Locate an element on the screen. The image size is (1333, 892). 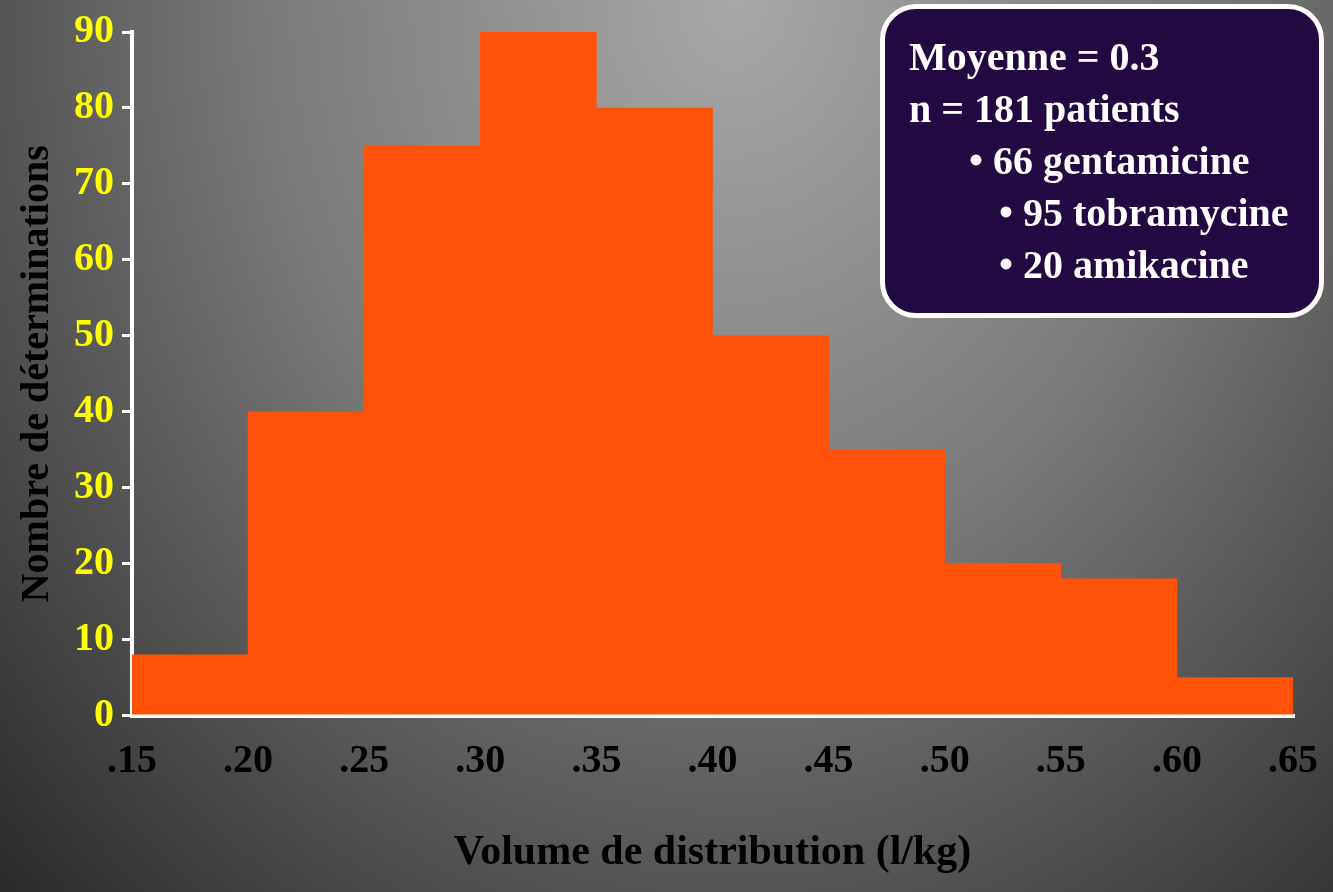
y-tick-label: 30 is located at coordinates (94, 485).